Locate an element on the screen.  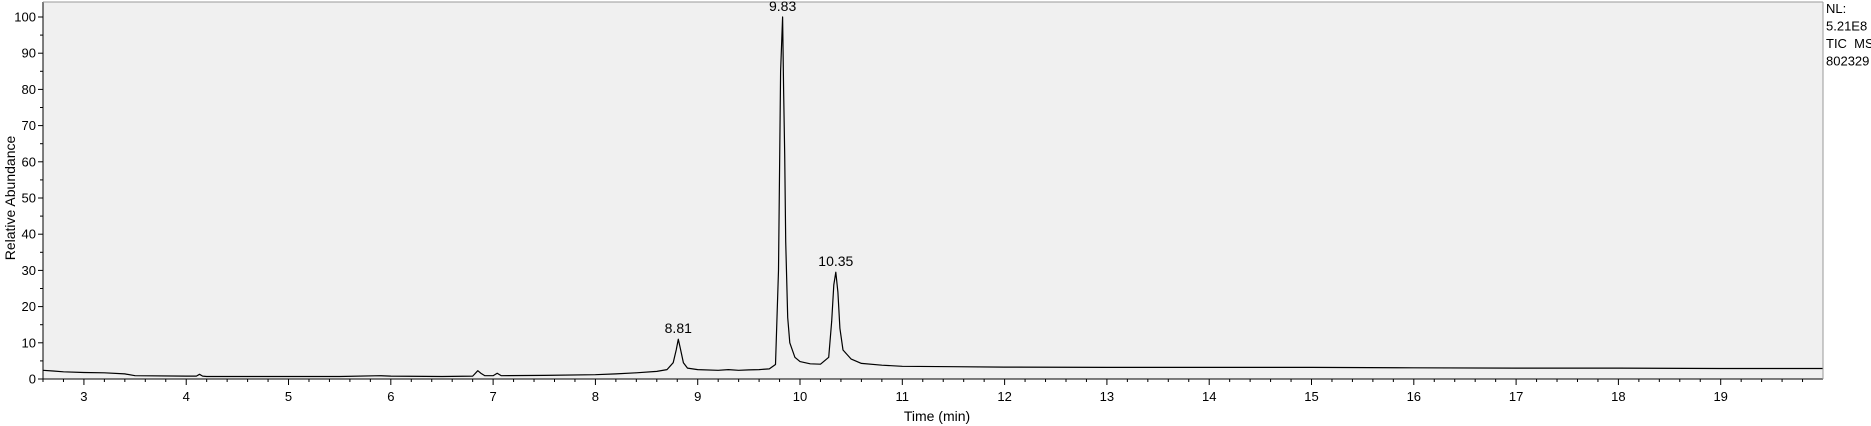
peak-label: 10.35 is located at coordinates (835, 261).